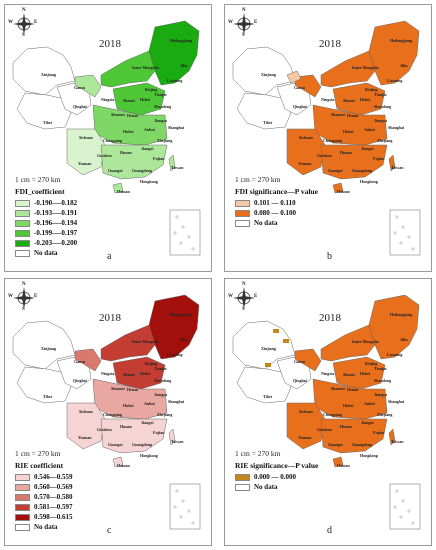  What do you see at coordinates (44, 487) in the screenshot?
I see `legend-row: 0.560—0.569` at bounding box center [44, 487].